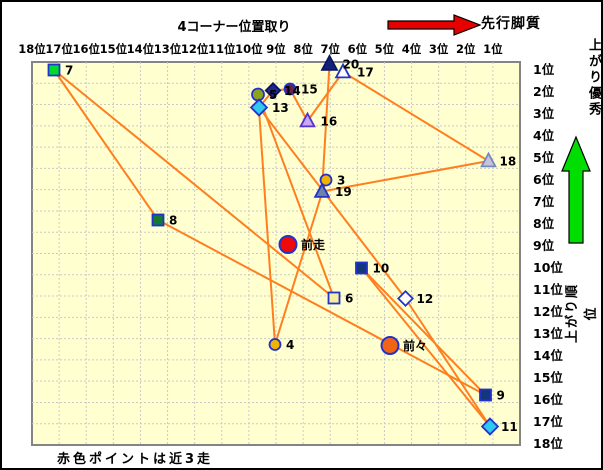 This screenshot has width=603, height=470. Describe the element at coordinates (548, 399) in the screenshot. I see `y-axis-tick: 16位` at that location.